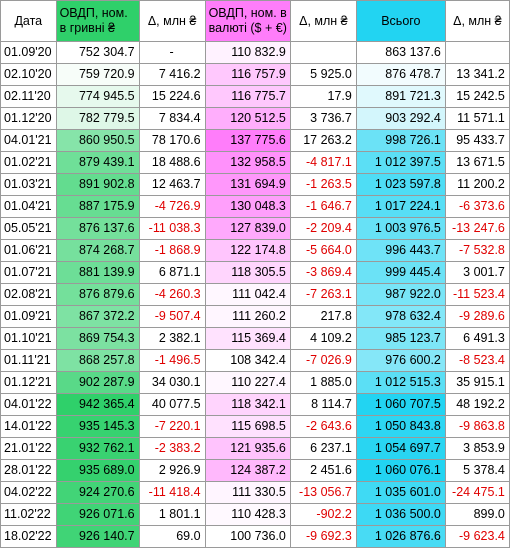 The image size is (517, 548). I want to click on cell-uah-total: 876 137.6, so click(97, 228).